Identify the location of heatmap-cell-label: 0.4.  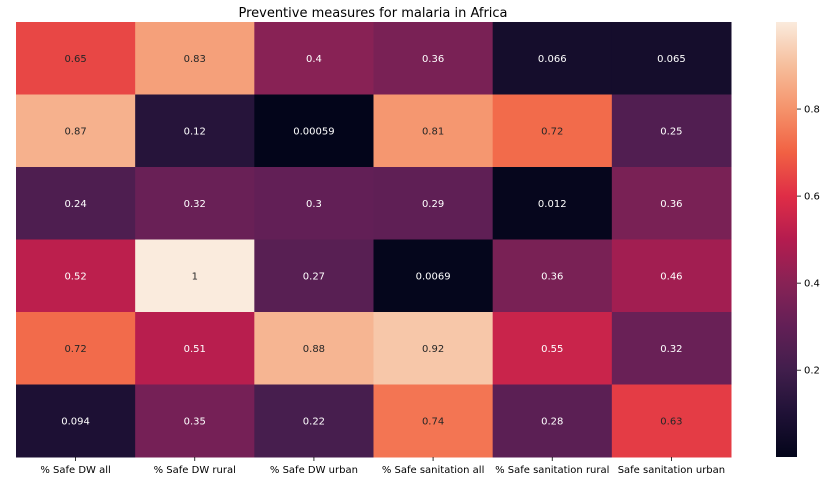
(314, 59).